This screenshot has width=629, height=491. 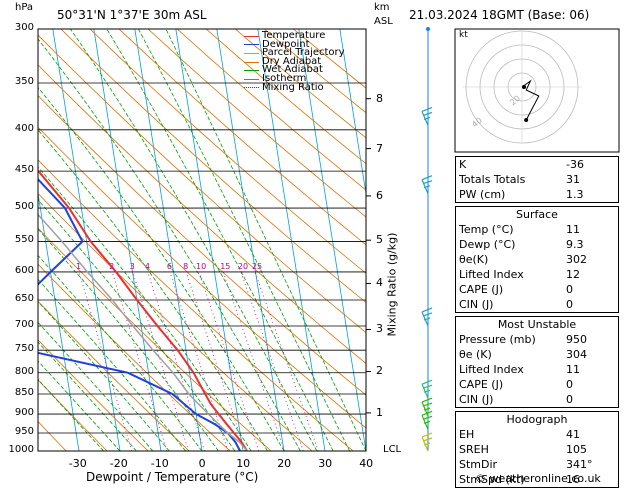 What do you see at coordinates (132, 15) in the screenshot?
I see `location-label: 50°31'N 1°37'E 30m ASL` at bounding box center [132, 15].